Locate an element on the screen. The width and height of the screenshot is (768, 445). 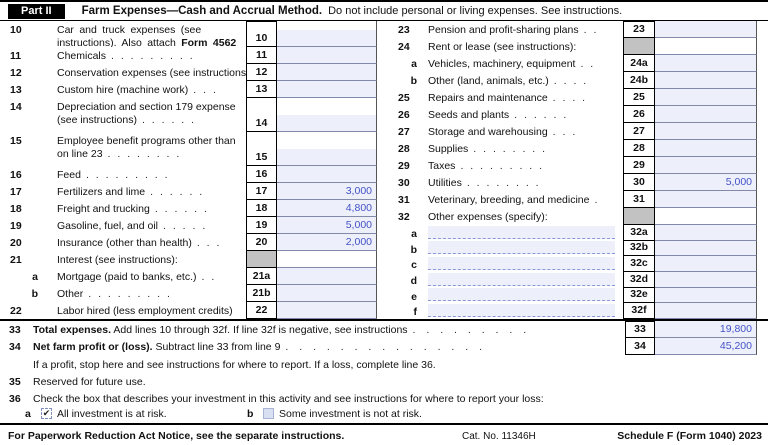
leader-dots: . . . . . is located at coordinates (184, 226).